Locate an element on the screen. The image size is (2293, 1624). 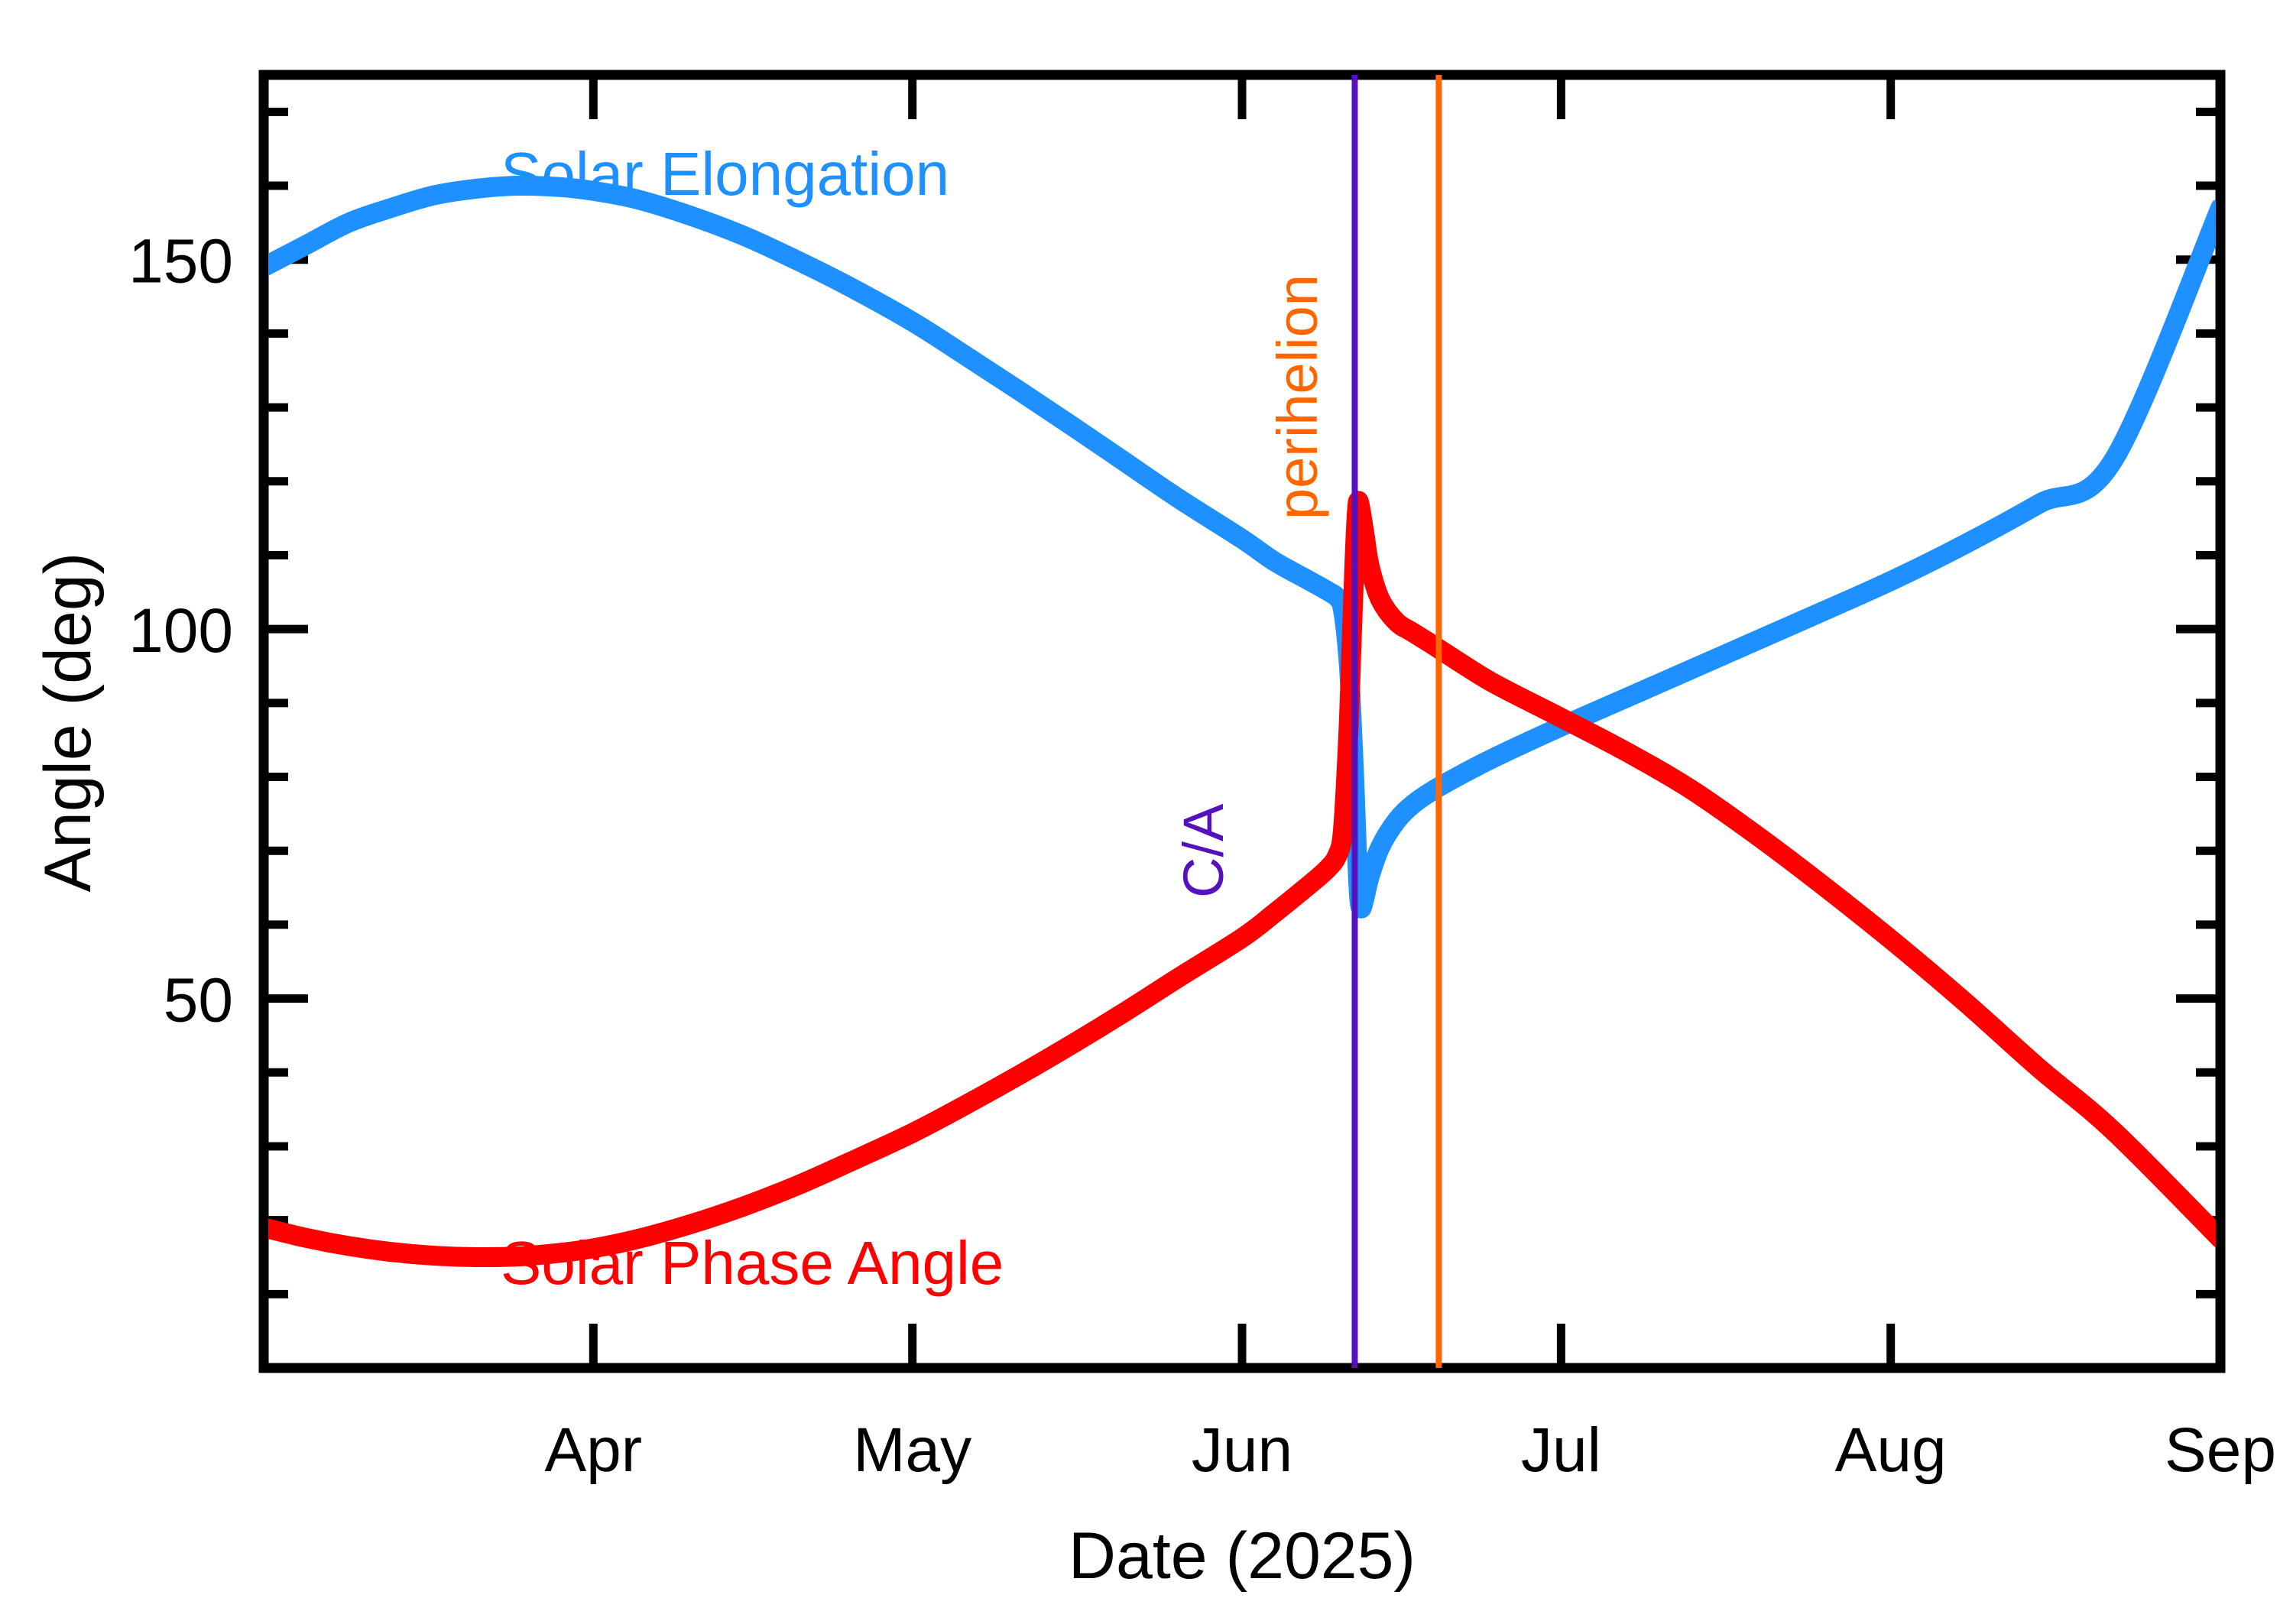
event-markers-layer is located at coordinates (1396, 721).